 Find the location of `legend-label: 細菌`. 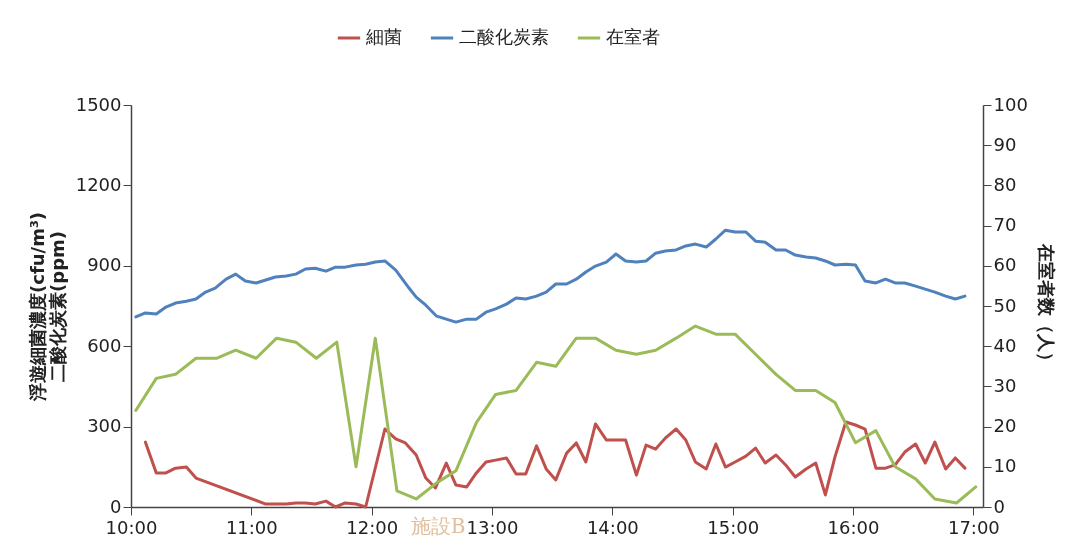

legend-label: 細菌 is located at coordinates (383, 36).